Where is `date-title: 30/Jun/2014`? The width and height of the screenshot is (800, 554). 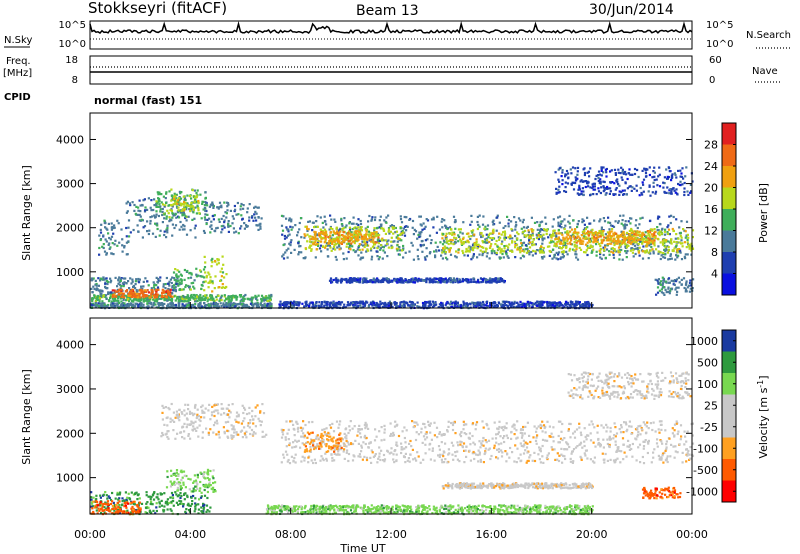 date-title: 30/Jun/2014 is located at coordinates (631, 10).